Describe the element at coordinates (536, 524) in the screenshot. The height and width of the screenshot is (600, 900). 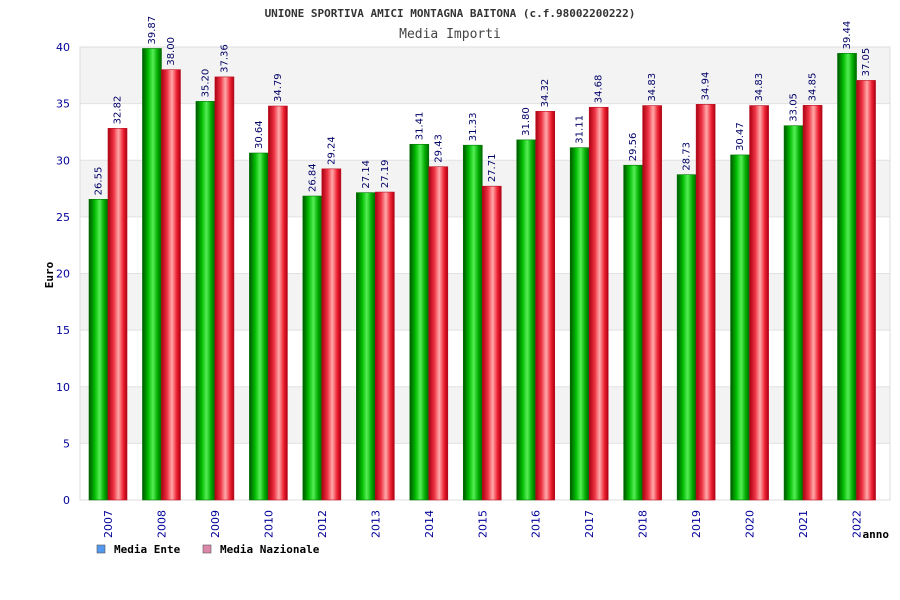
I see `x-tick-label: 2016` at that location.